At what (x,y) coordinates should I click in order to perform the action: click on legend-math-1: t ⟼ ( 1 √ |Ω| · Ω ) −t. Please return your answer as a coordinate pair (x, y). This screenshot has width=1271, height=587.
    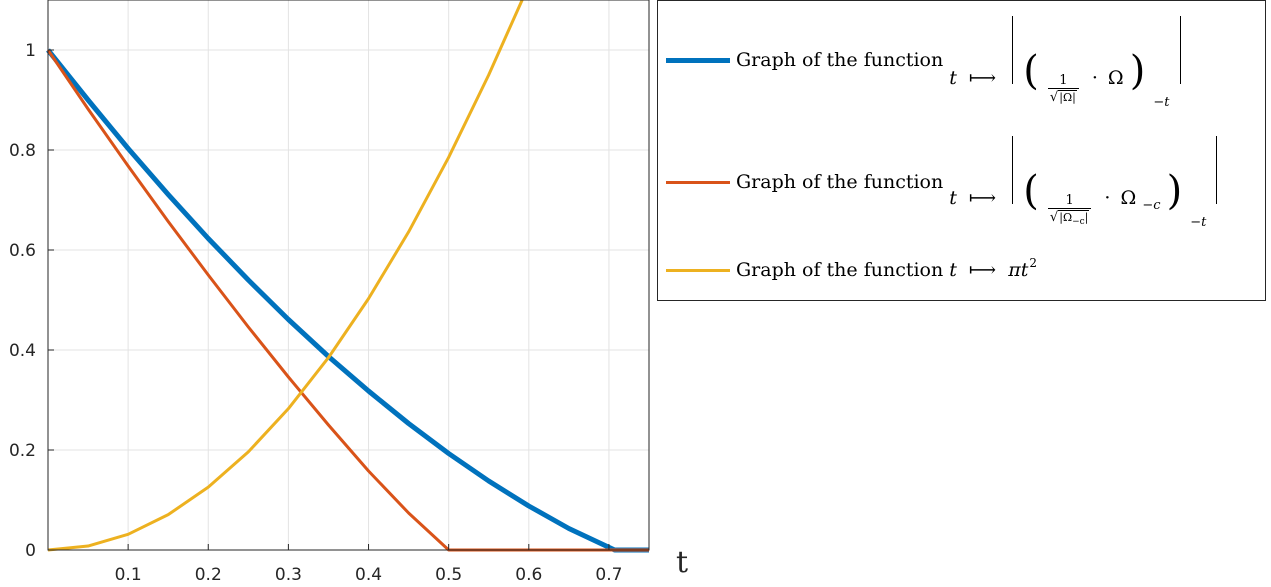
    Looking at the image, I should click on (1066, 62).